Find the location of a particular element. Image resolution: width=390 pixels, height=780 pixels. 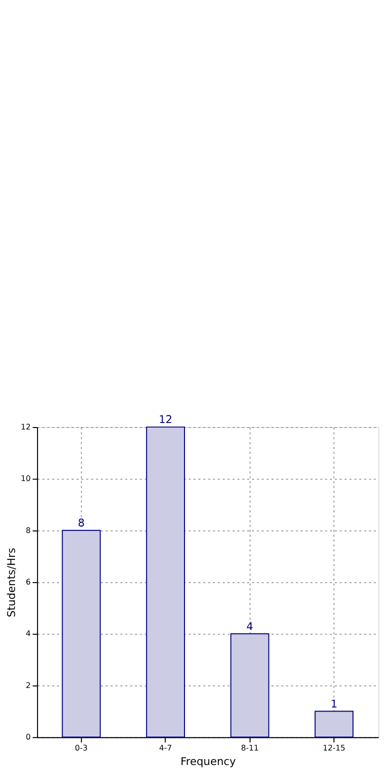

x-tick-label: 8-11 is located at coordinates (249, 747).